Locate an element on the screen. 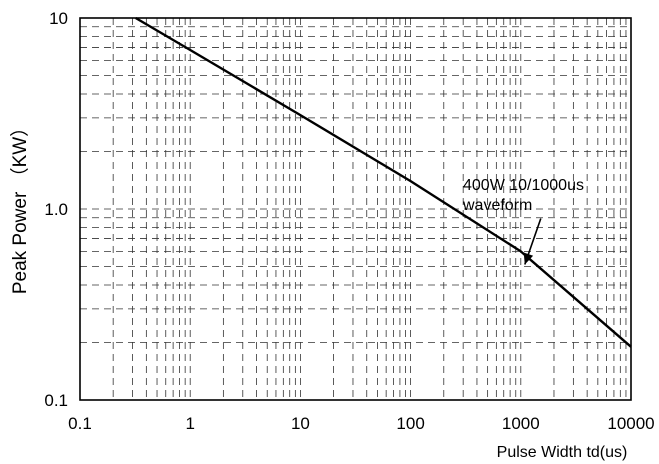  x-tick-label: 1000 is located at coordinates (521, 423).